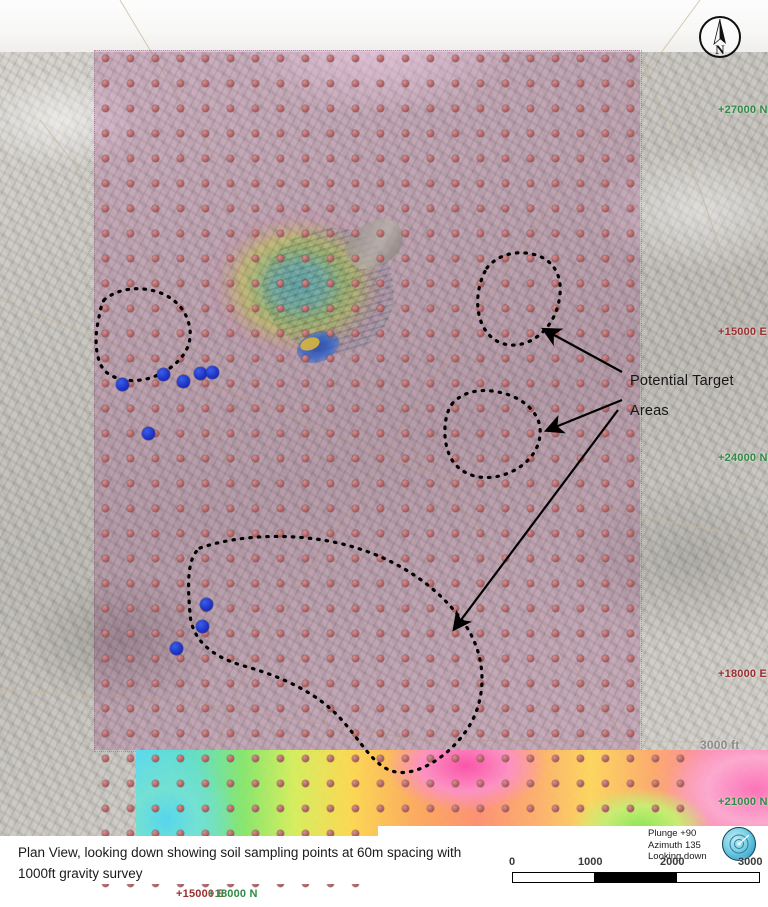 This screenshot has width=768, height=907. I want to click on grid-label-15000e: +15000 E, so click(201, 894).